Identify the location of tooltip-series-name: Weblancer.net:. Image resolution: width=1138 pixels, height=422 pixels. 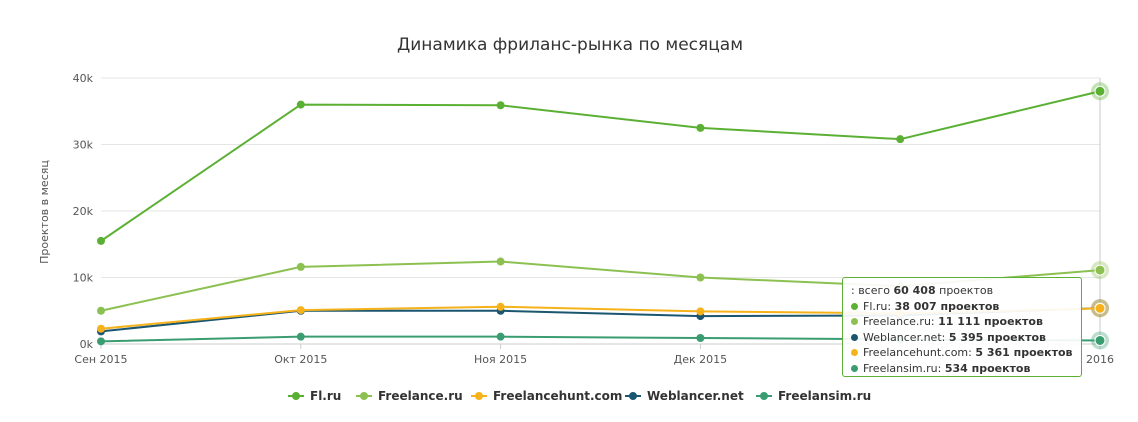
(906, 337).